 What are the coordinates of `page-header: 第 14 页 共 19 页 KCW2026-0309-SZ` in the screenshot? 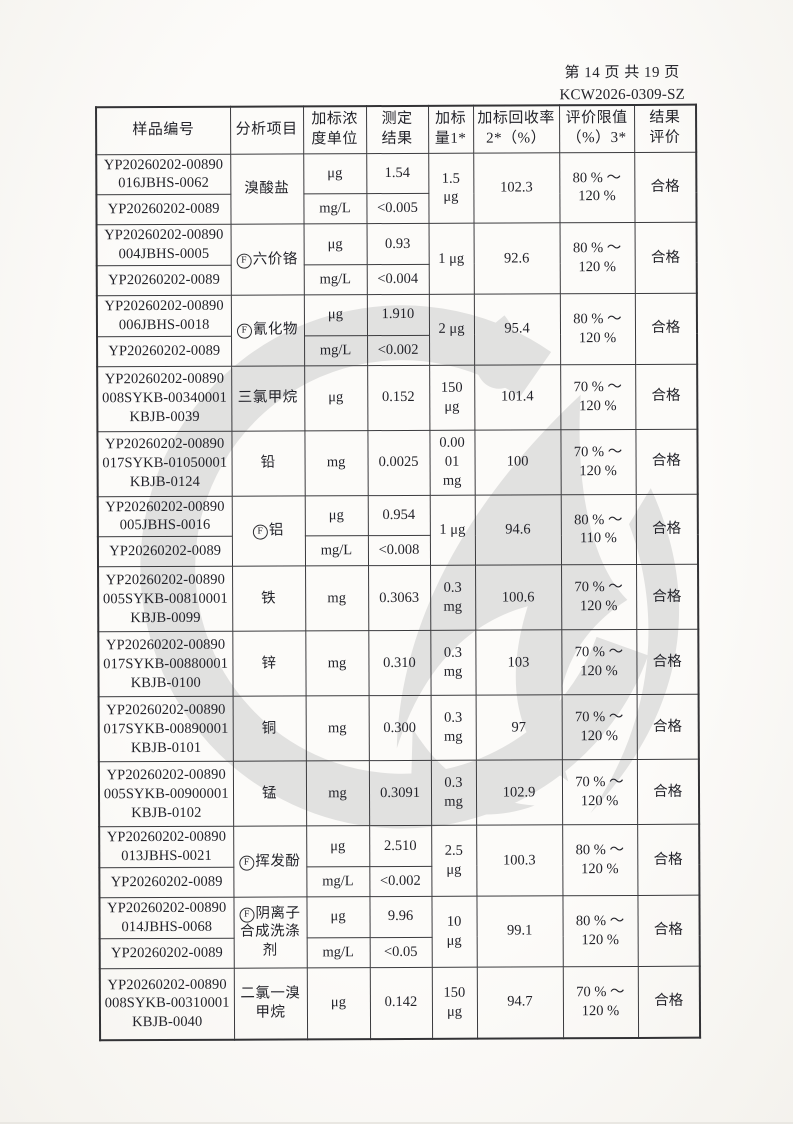 It's located at (622, 85).